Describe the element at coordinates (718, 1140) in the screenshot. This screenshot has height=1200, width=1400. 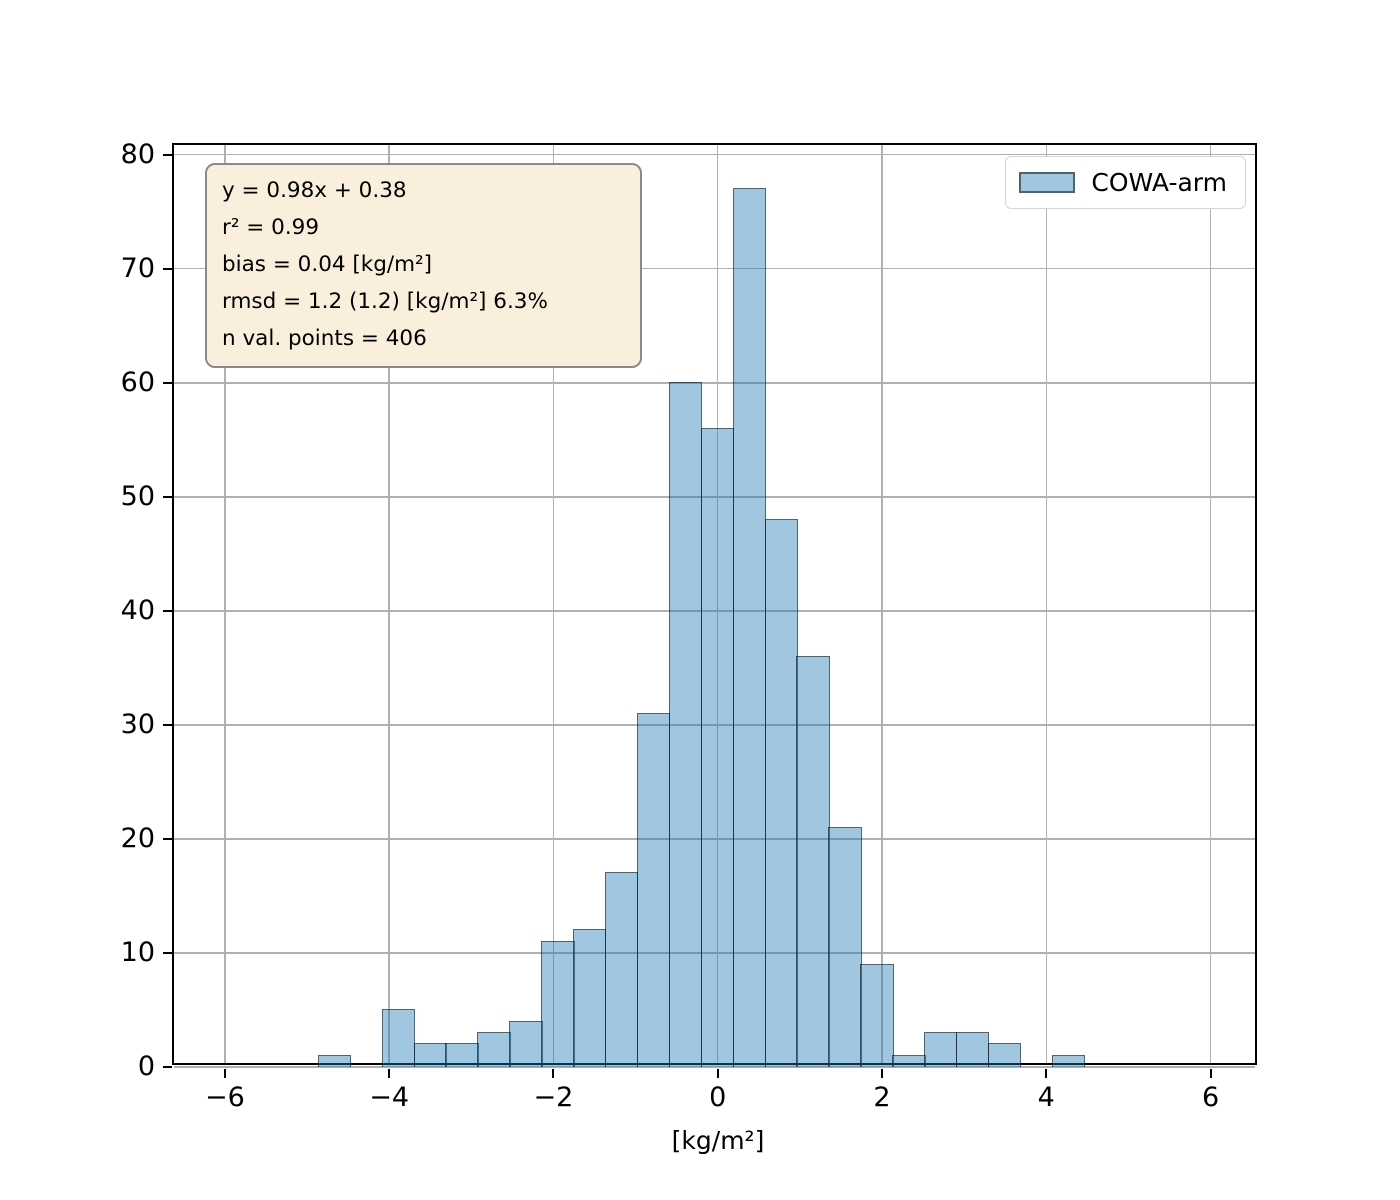
I see `x-axis-label: [kg/m²]` at that location.